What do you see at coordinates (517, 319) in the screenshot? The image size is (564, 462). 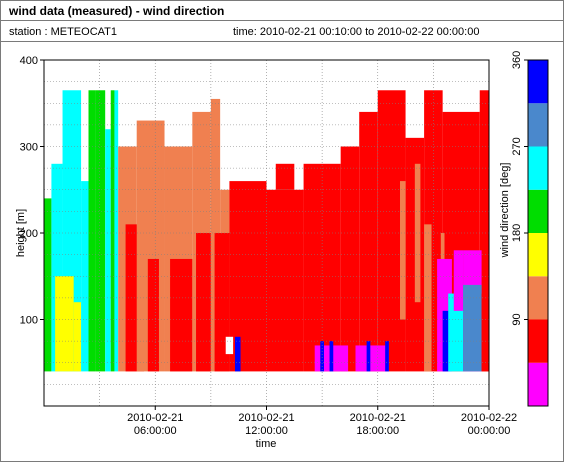 I see `colorbar-tick-label: 90` at bounding box center [517, 319].